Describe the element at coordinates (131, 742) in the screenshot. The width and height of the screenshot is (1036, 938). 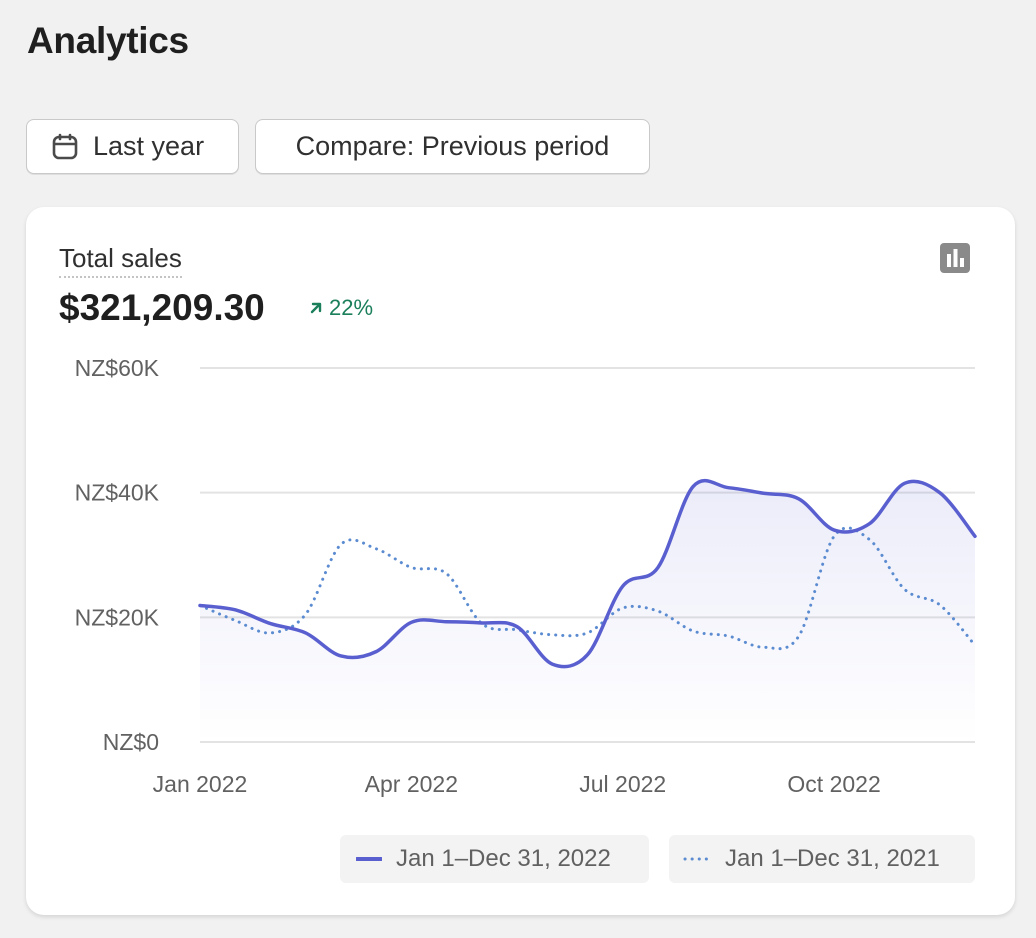
I see `y-tick-label: NZ$0` at that location.